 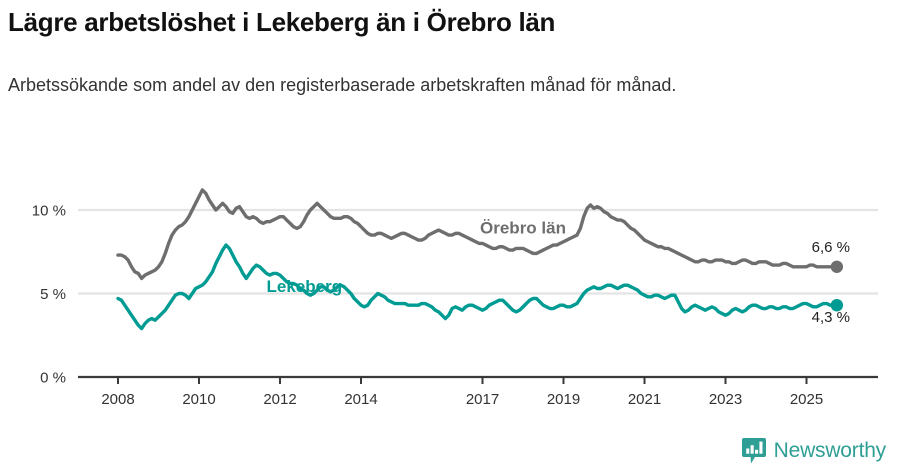 I want to click on svg-text: 2010, so click(x=198, y=399).